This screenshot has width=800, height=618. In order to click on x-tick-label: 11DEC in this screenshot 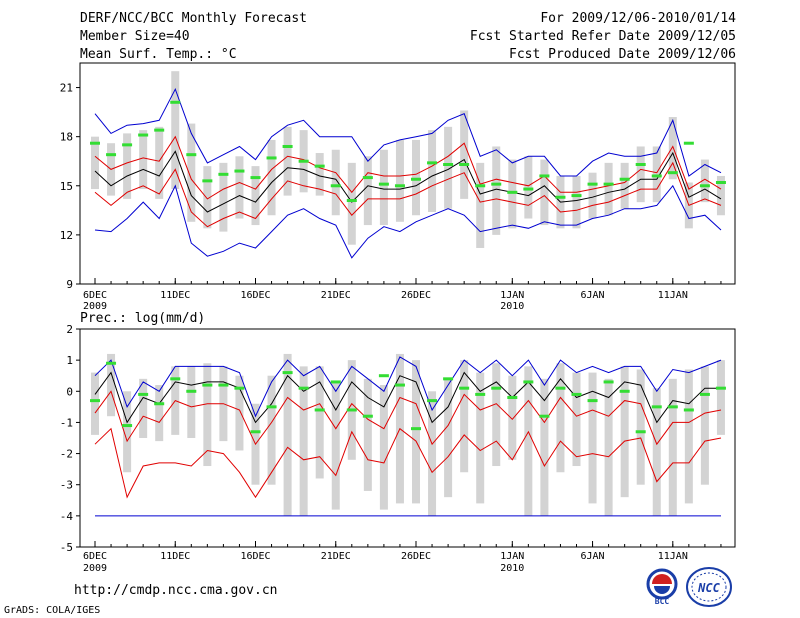, I will do `click(175, 556)`.